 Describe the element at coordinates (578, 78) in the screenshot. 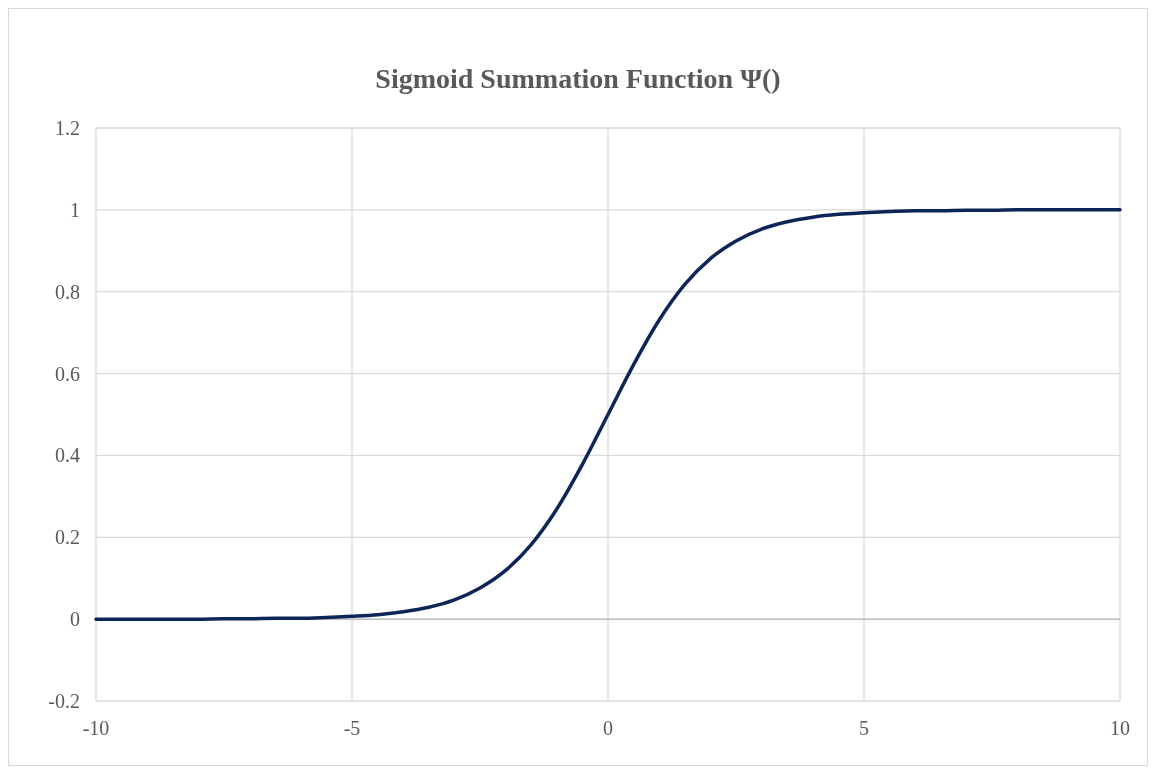

I see `chart-title: Sigmoid Summation Function Ψ()` at that location.